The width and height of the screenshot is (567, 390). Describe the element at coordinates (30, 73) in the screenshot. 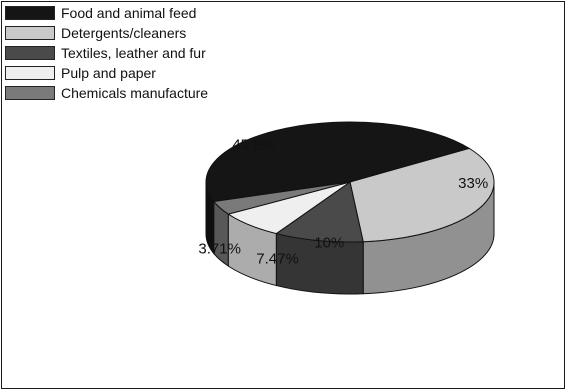

I see `legend-swatch-pulp` at that location.